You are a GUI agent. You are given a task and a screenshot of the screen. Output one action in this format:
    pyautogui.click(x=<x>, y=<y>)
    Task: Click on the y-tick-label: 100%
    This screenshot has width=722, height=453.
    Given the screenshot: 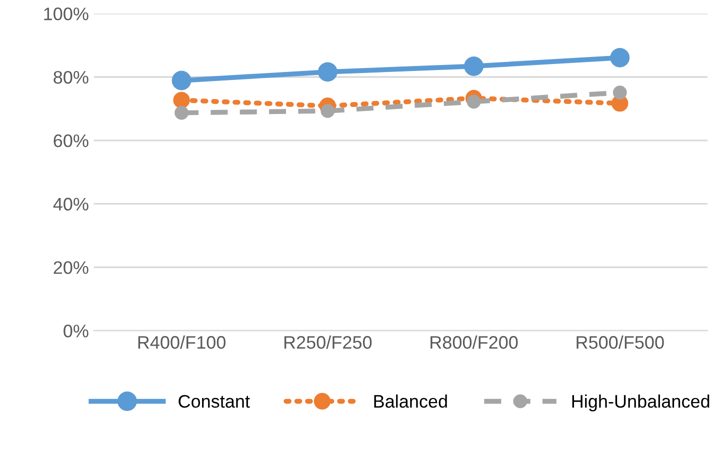 What is the action you would take?
    pyautogui.click(x=66, y=14)
    